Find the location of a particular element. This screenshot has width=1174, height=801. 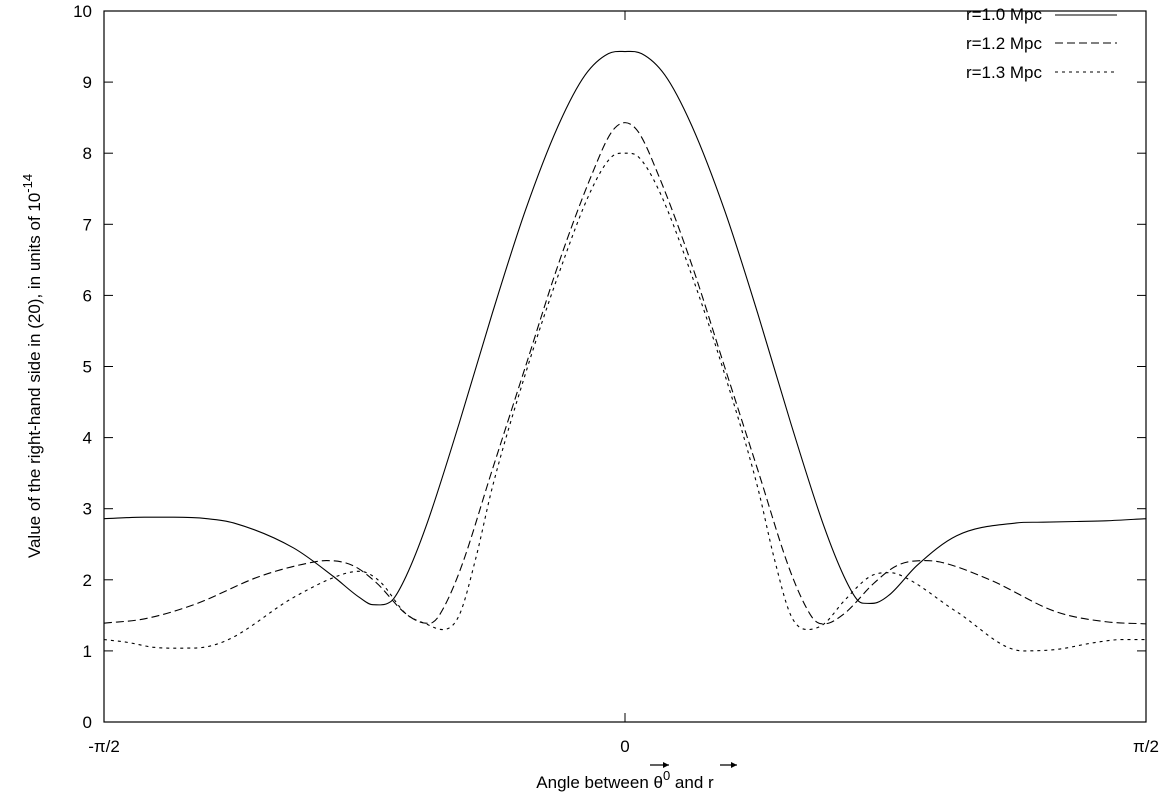

y-tick-label-6: 6 is located at coordinates (87, 295).